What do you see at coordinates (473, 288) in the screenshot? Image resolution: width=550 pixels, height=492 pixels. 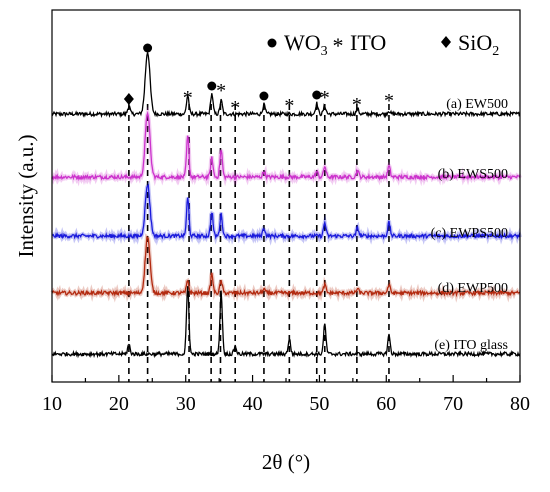 I see `series-label: (d) EWP500` at bounding box center [473, 288].